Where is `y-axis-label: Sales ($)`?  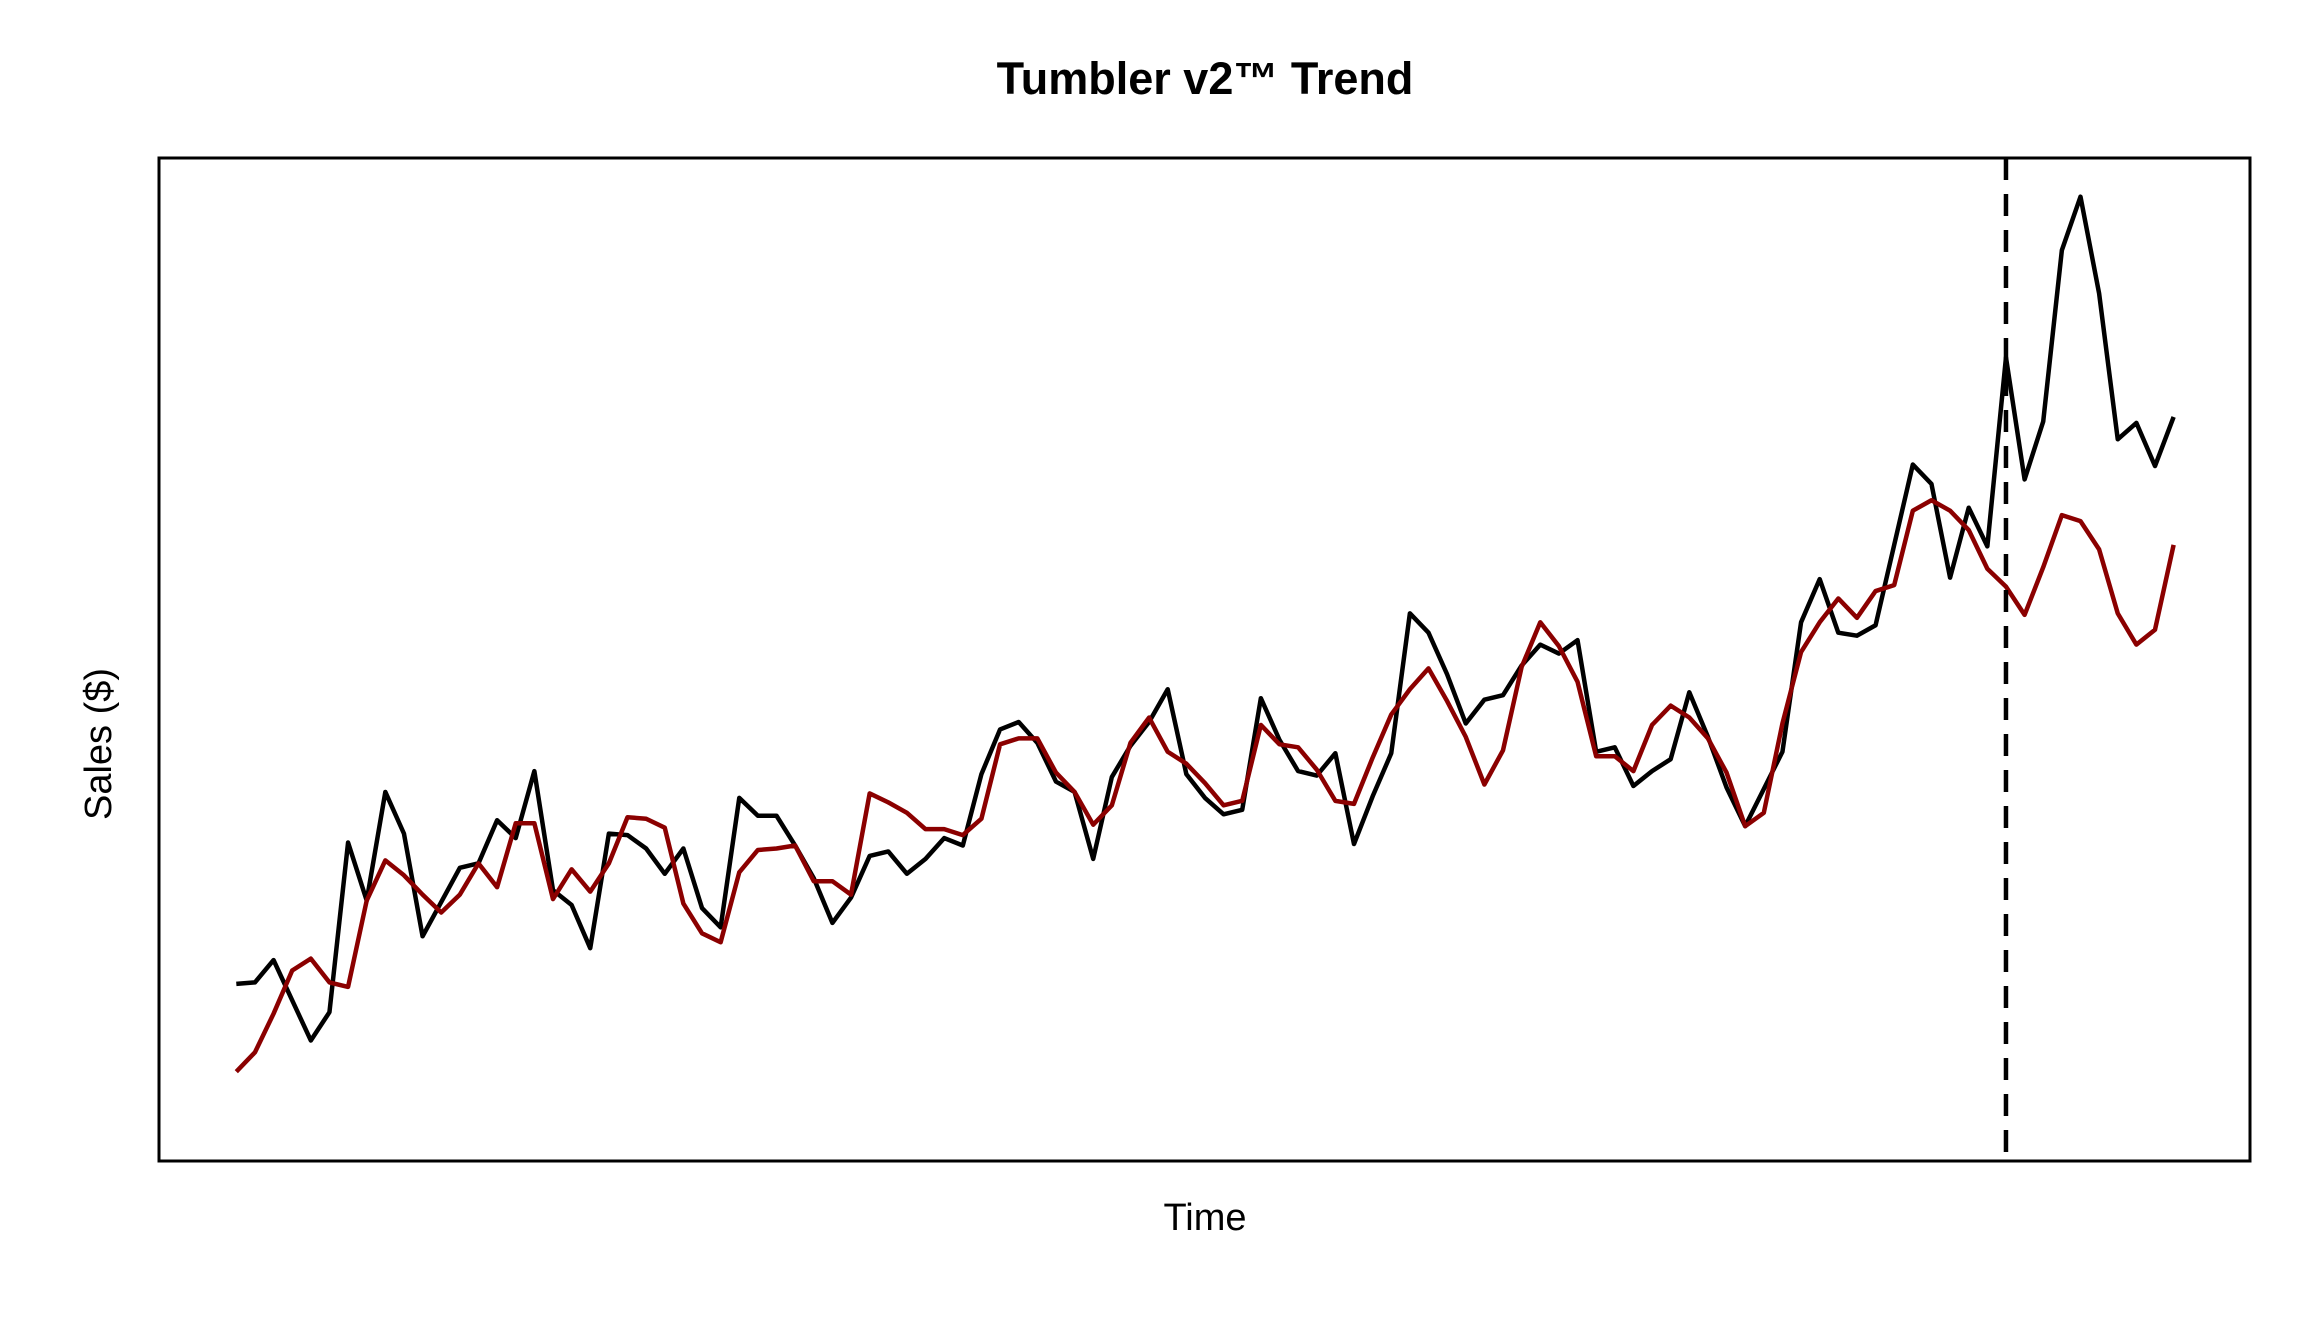 y-axis-label: Sales ($) is located at coordinates (99, 744).